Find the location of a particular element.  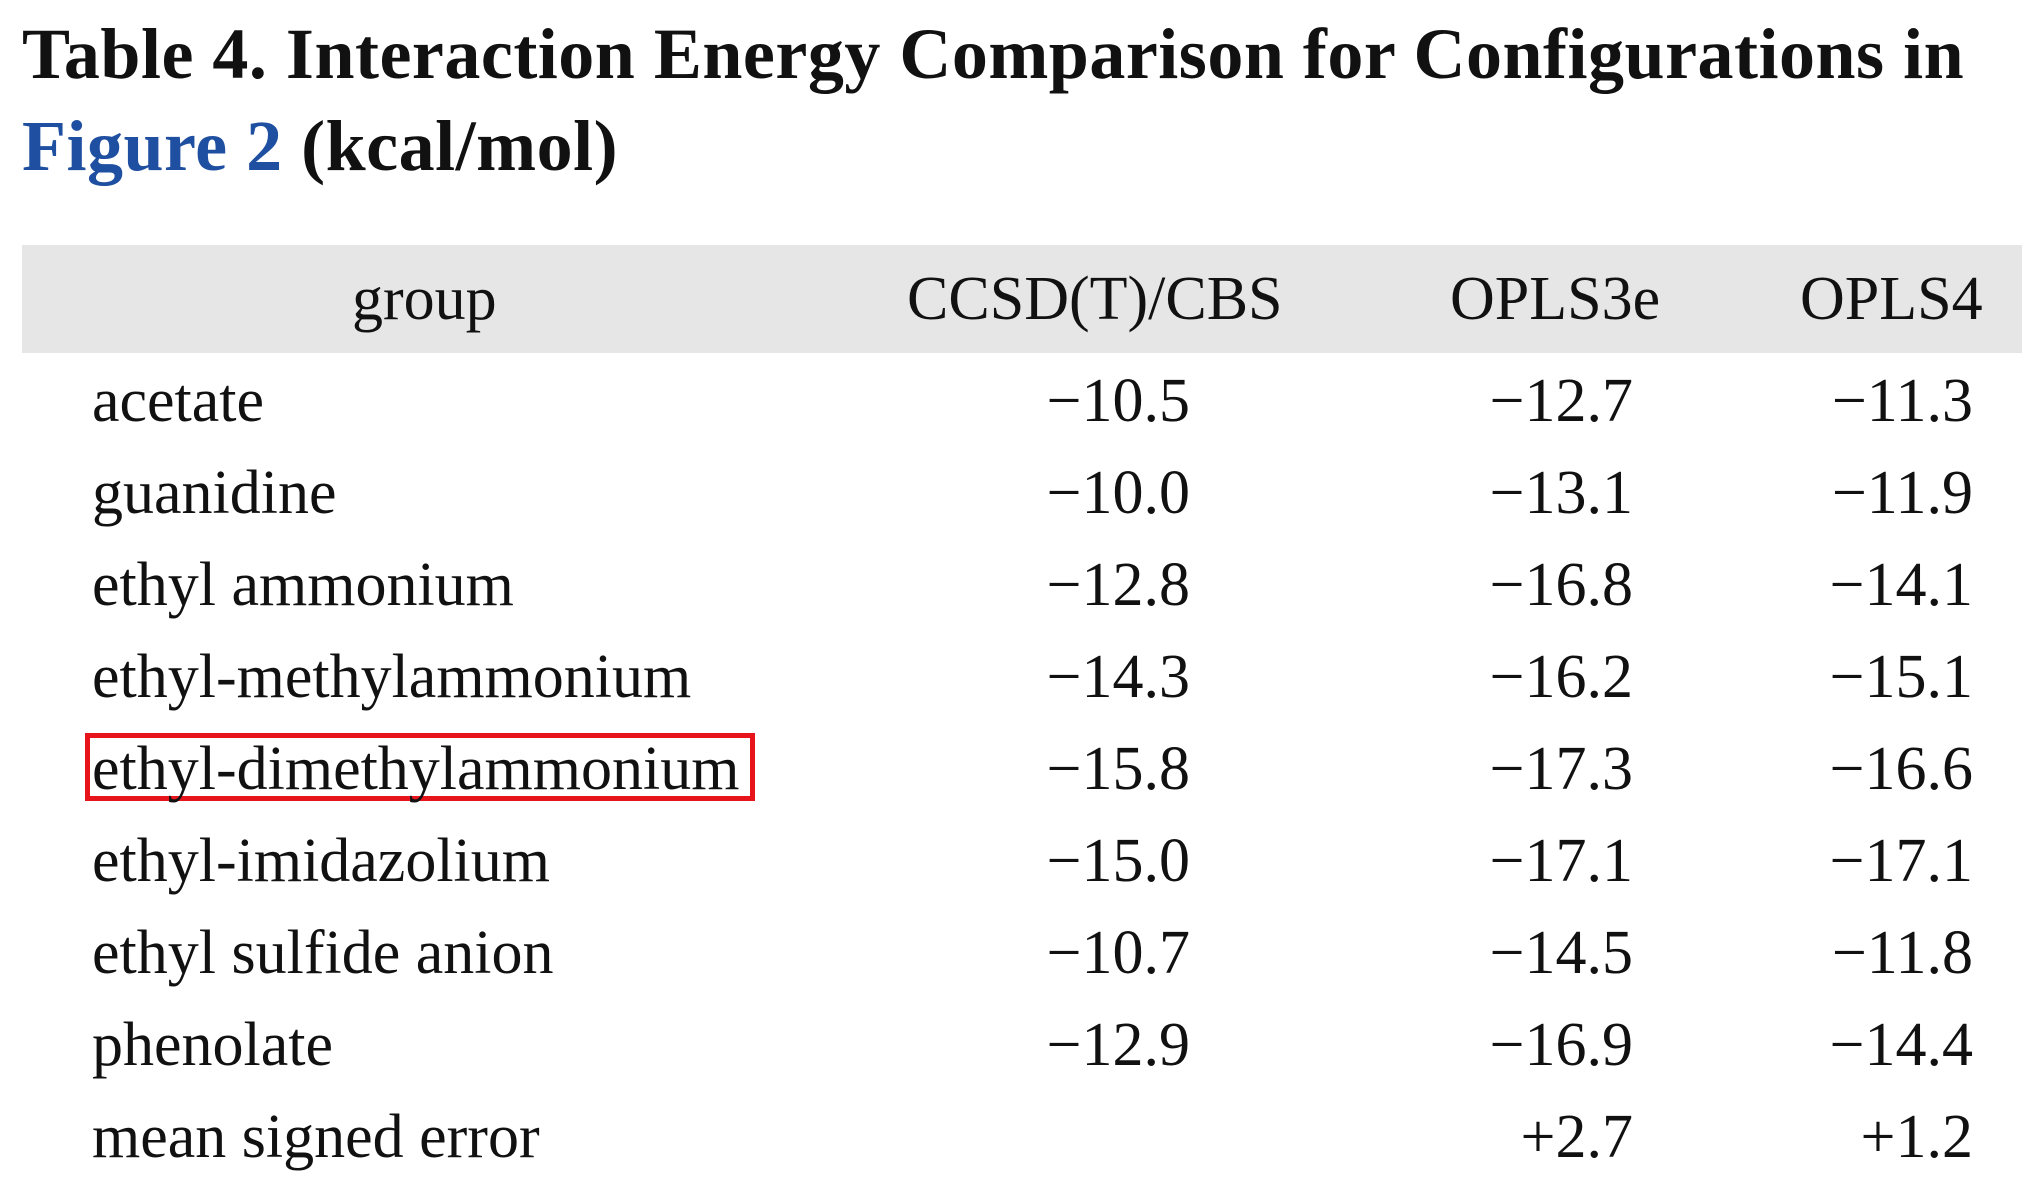

ccsd-cell: −14.3 is located at coordinates (1118, 677).